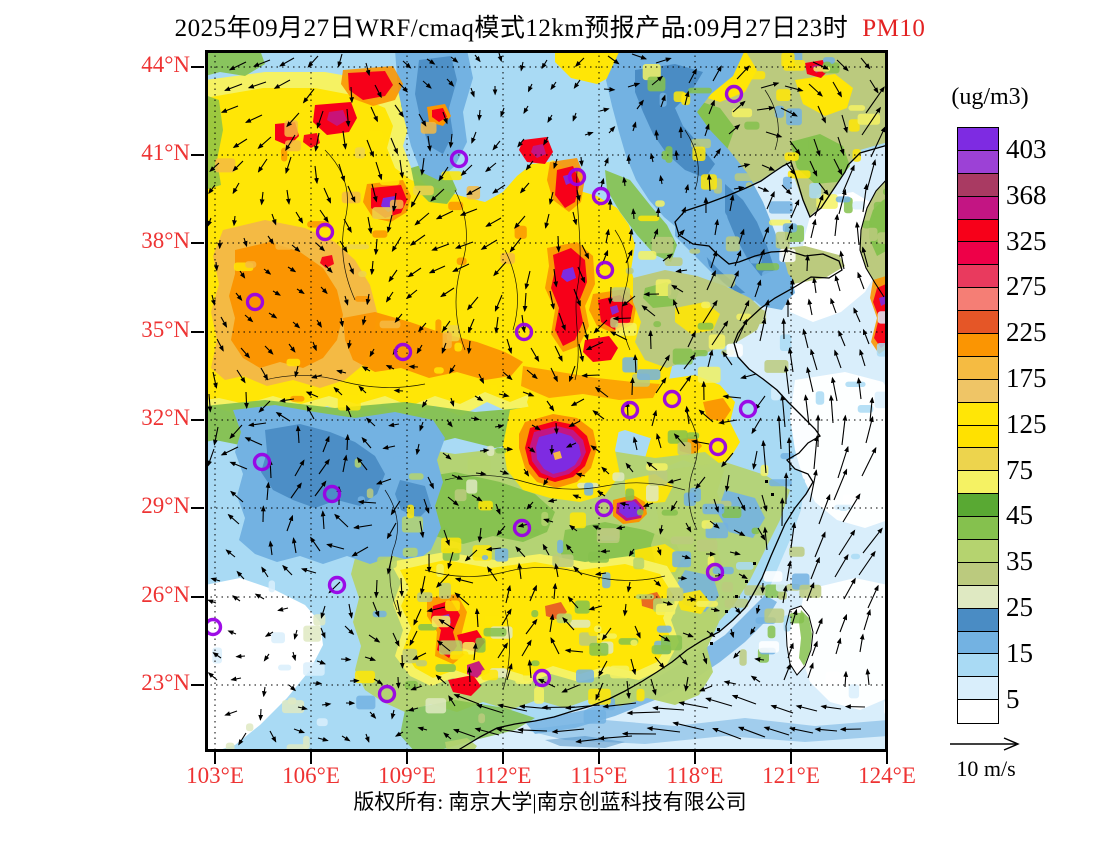 The width and height of the screenshot is (1100, 850). I want to click on lat-label-32°N: 32°N, so click(165, 417).